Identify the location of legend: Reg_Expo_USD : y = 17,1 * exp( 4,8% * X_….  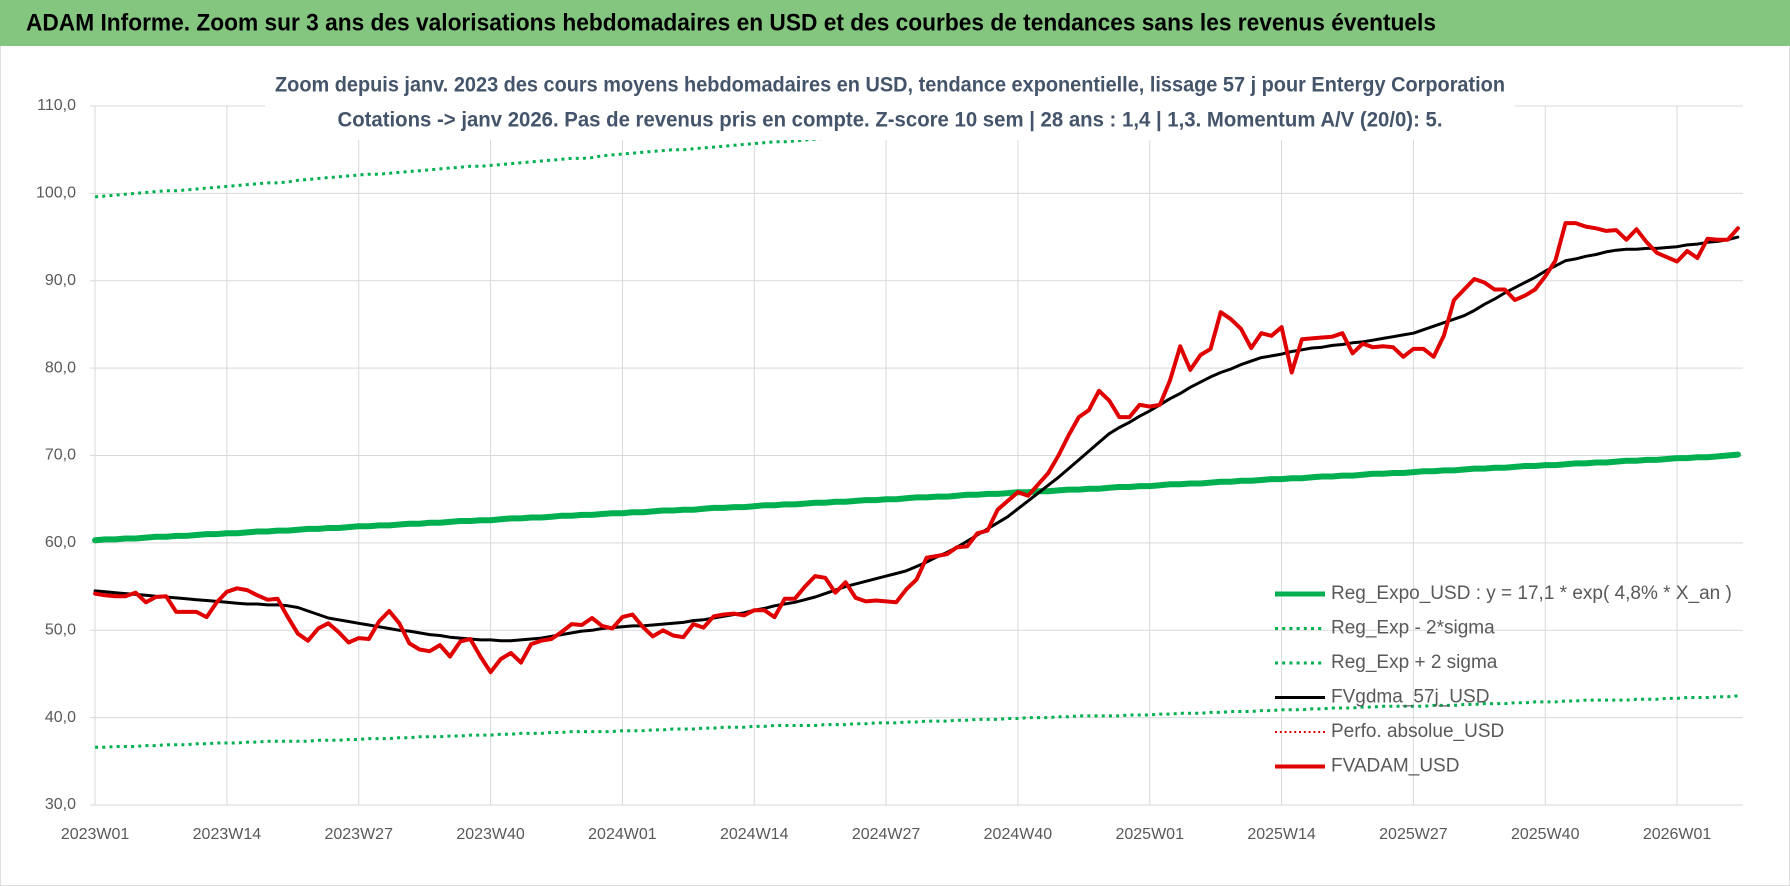
(1503, 680).